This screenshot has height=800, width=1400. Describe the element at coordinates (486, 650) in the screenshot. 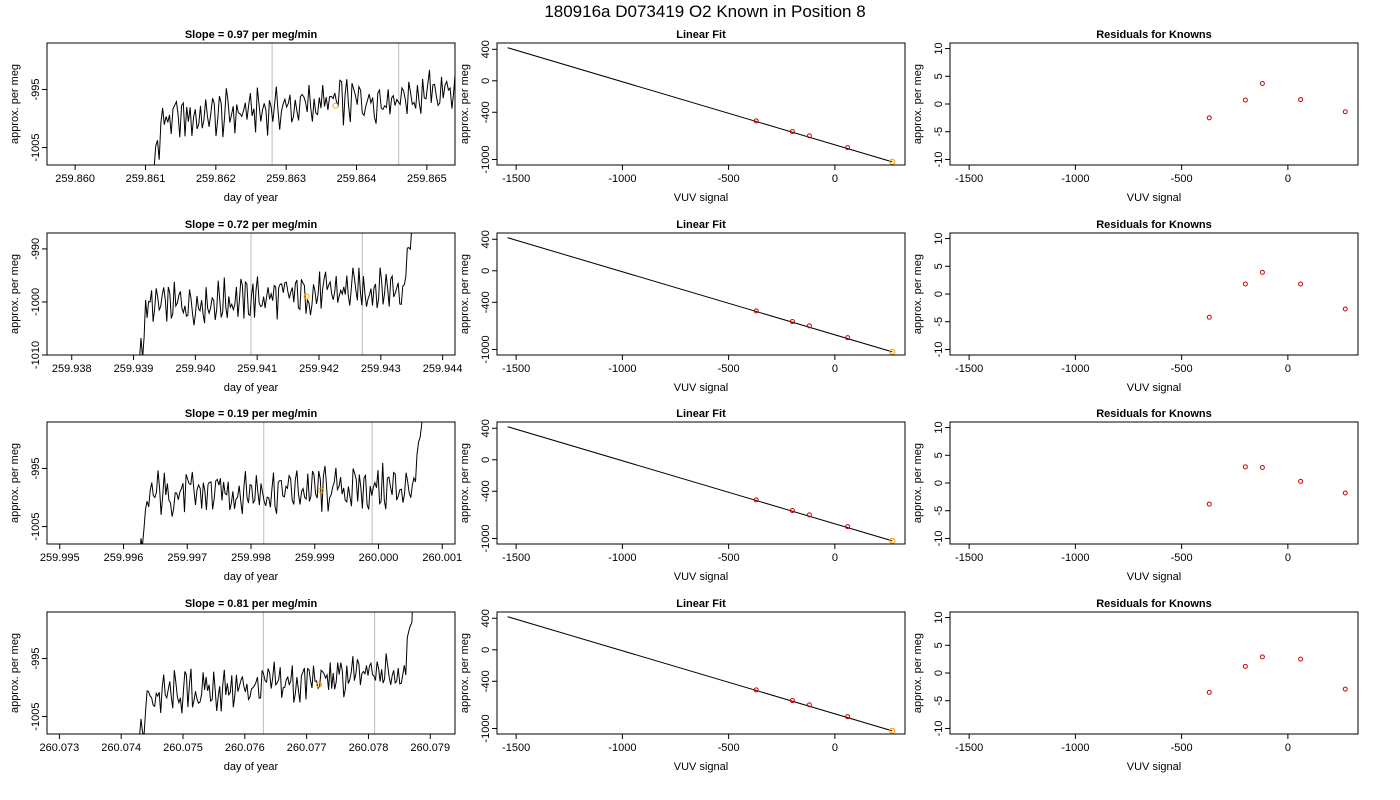

I see `y-tick-label: 0` at that location.